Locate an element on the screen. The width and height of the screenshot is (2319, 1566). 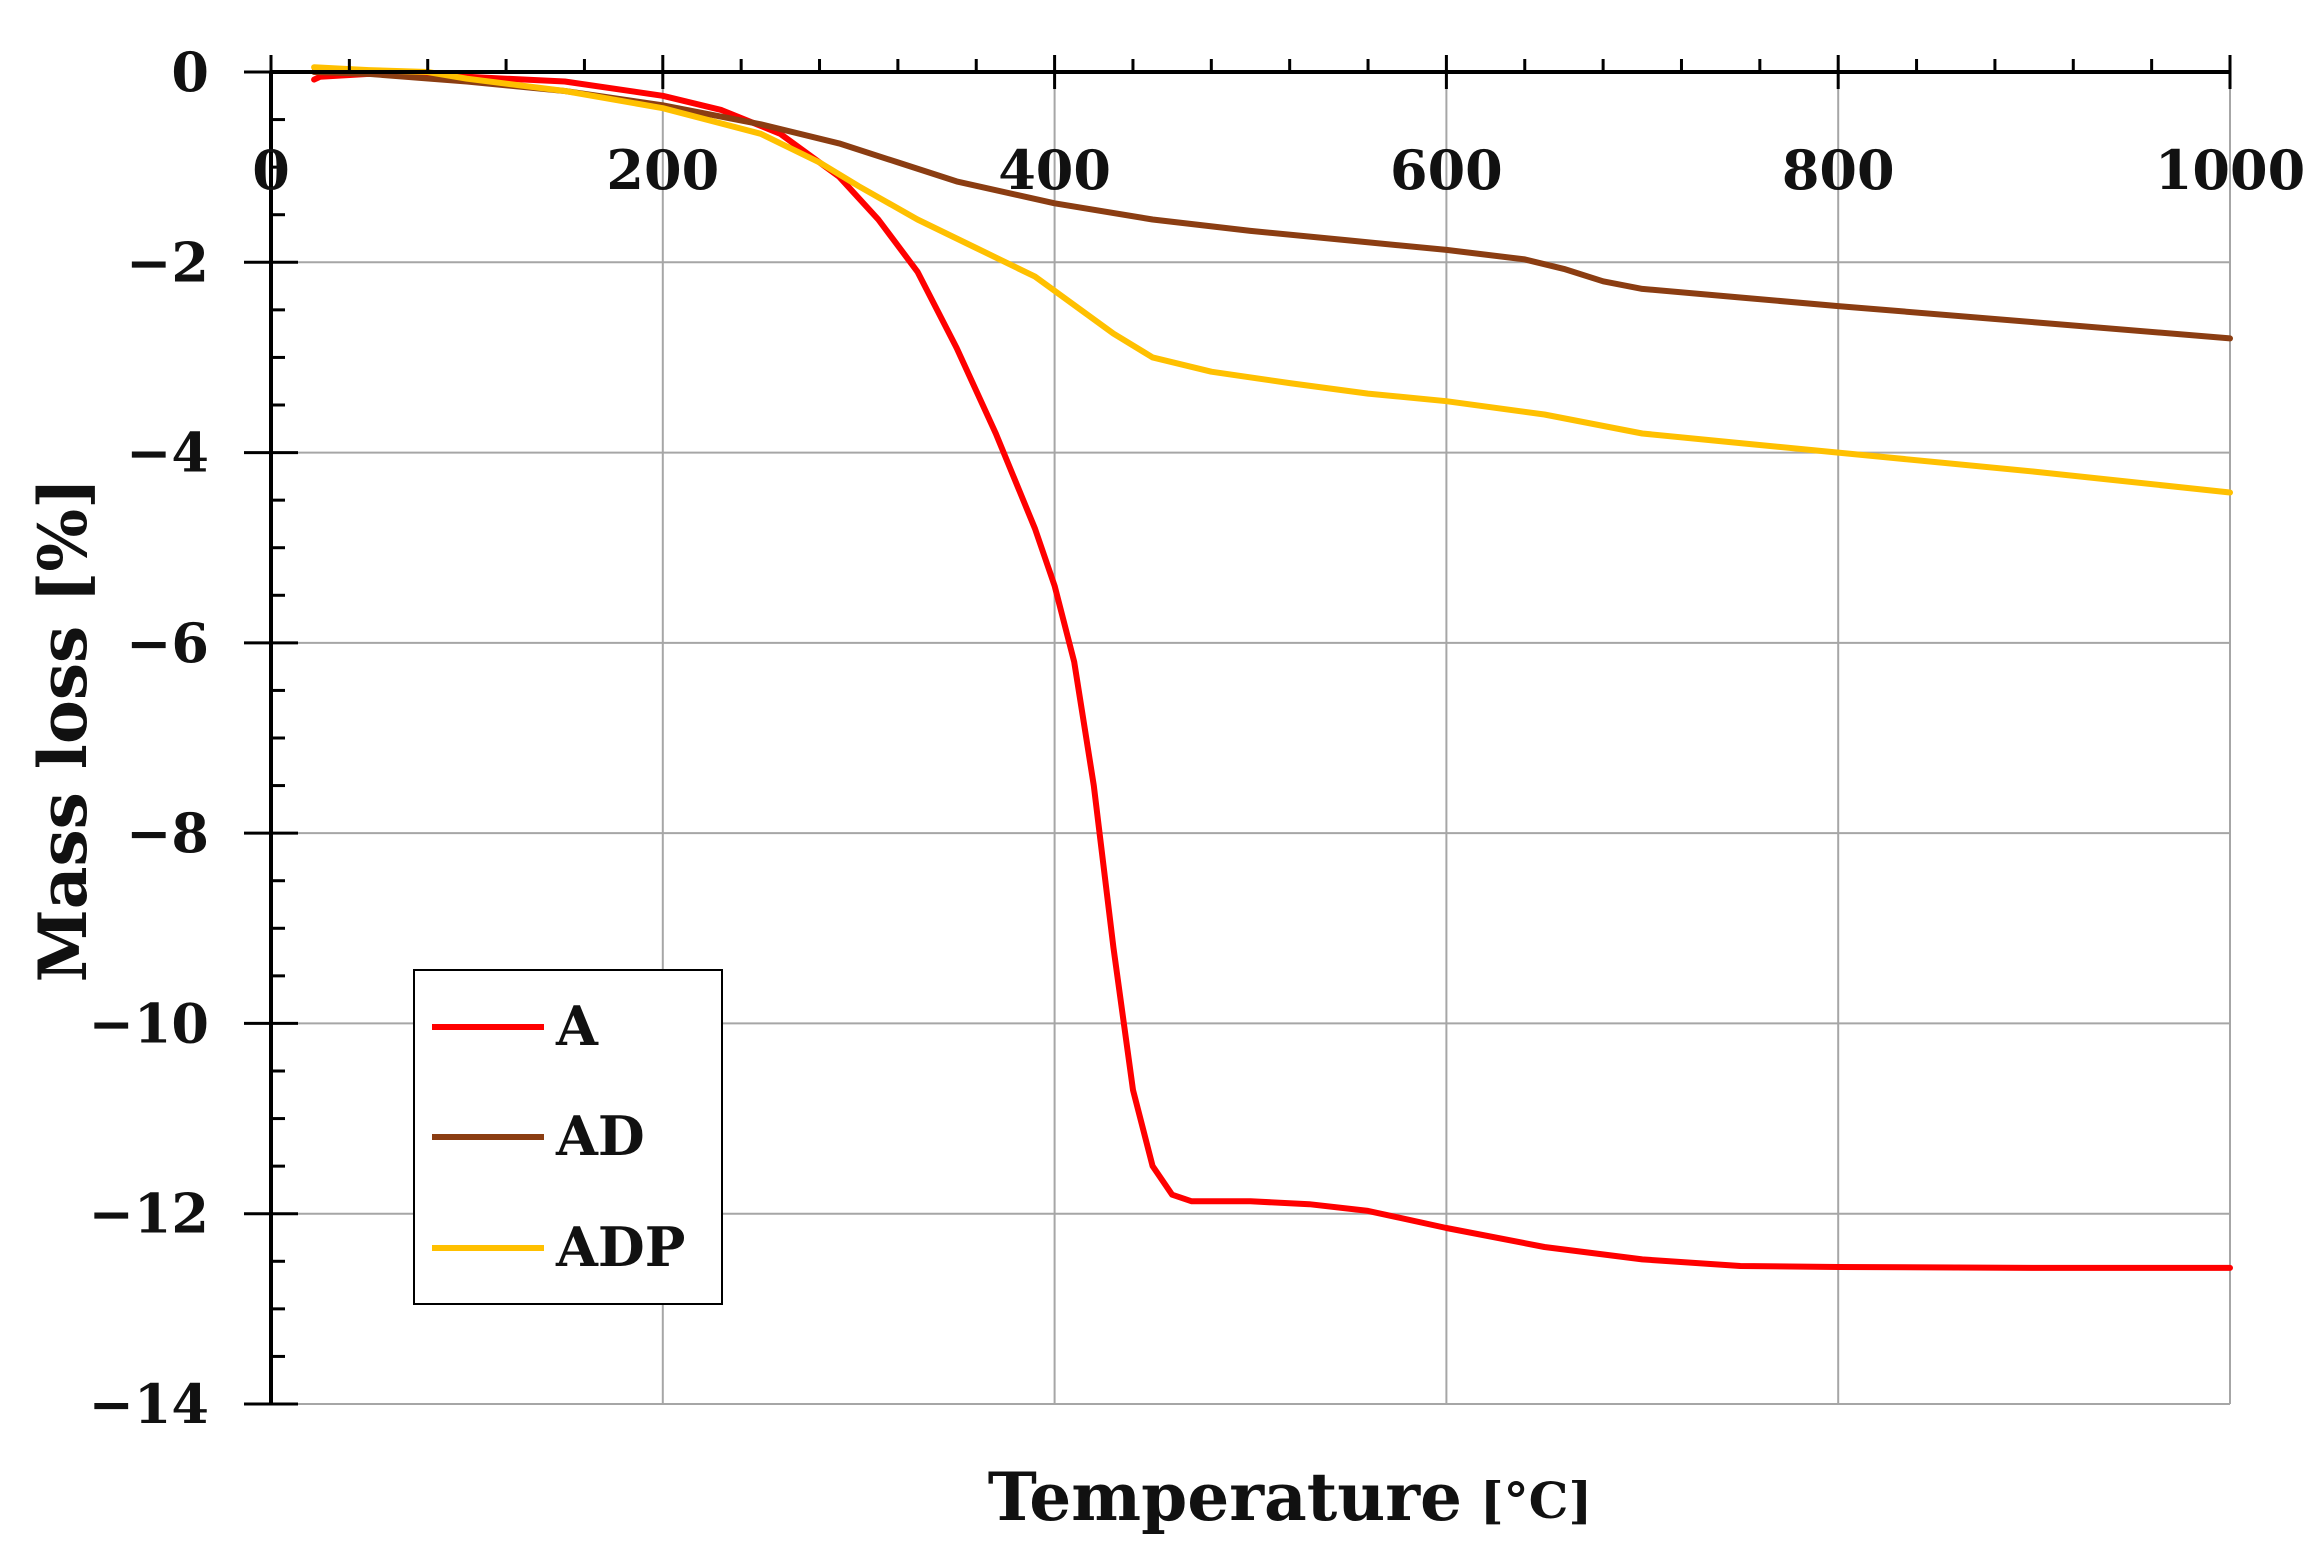
y-tick-label: −2 is located at coordinates (167, 262).